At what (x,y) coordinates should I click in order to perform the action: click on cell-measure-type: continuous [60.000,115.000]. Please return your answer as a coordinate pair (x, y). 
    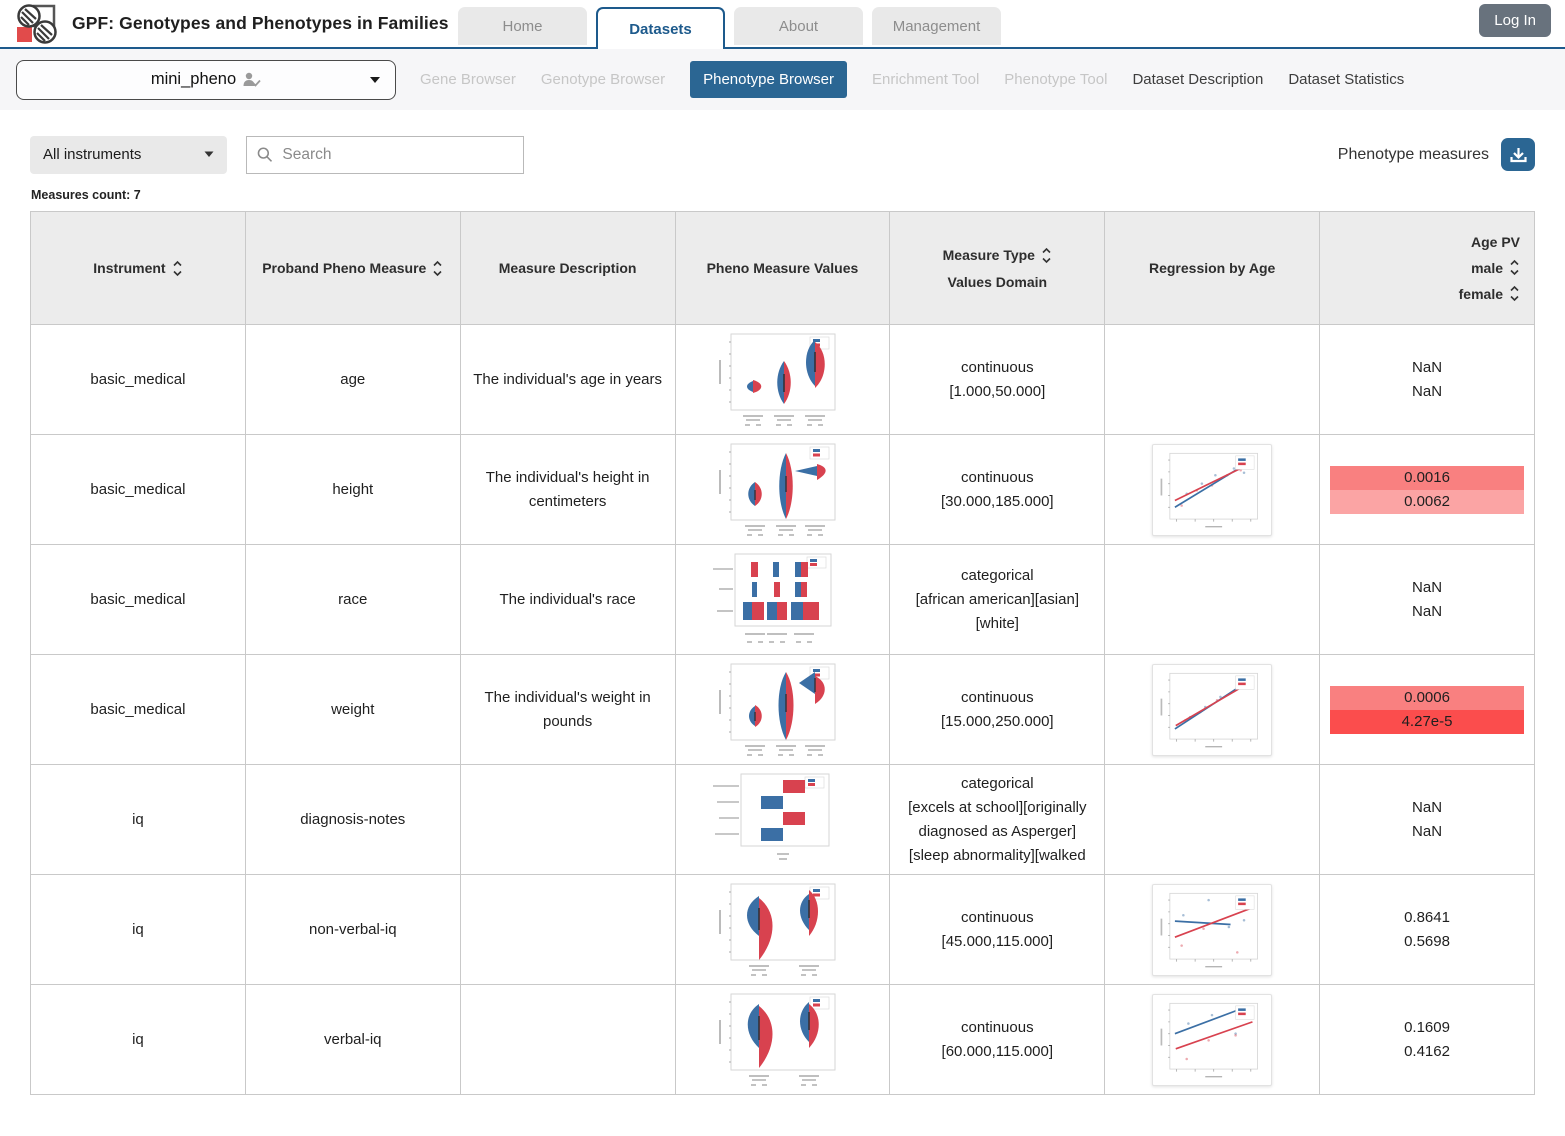
    Looking at the image, I should click on (997, 1039).